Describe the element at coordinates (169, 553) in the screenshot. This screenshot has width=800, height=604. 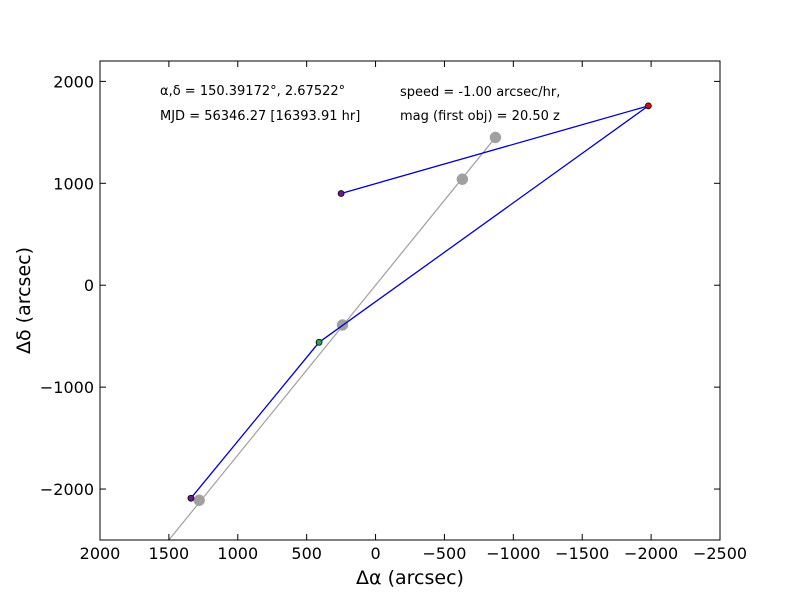
I see `x-tick-label: 1500` at that location.